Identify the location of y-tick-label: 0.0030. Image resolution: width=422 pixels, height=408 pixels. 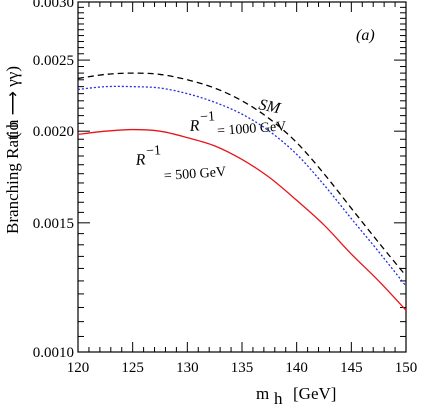
(53, 5).